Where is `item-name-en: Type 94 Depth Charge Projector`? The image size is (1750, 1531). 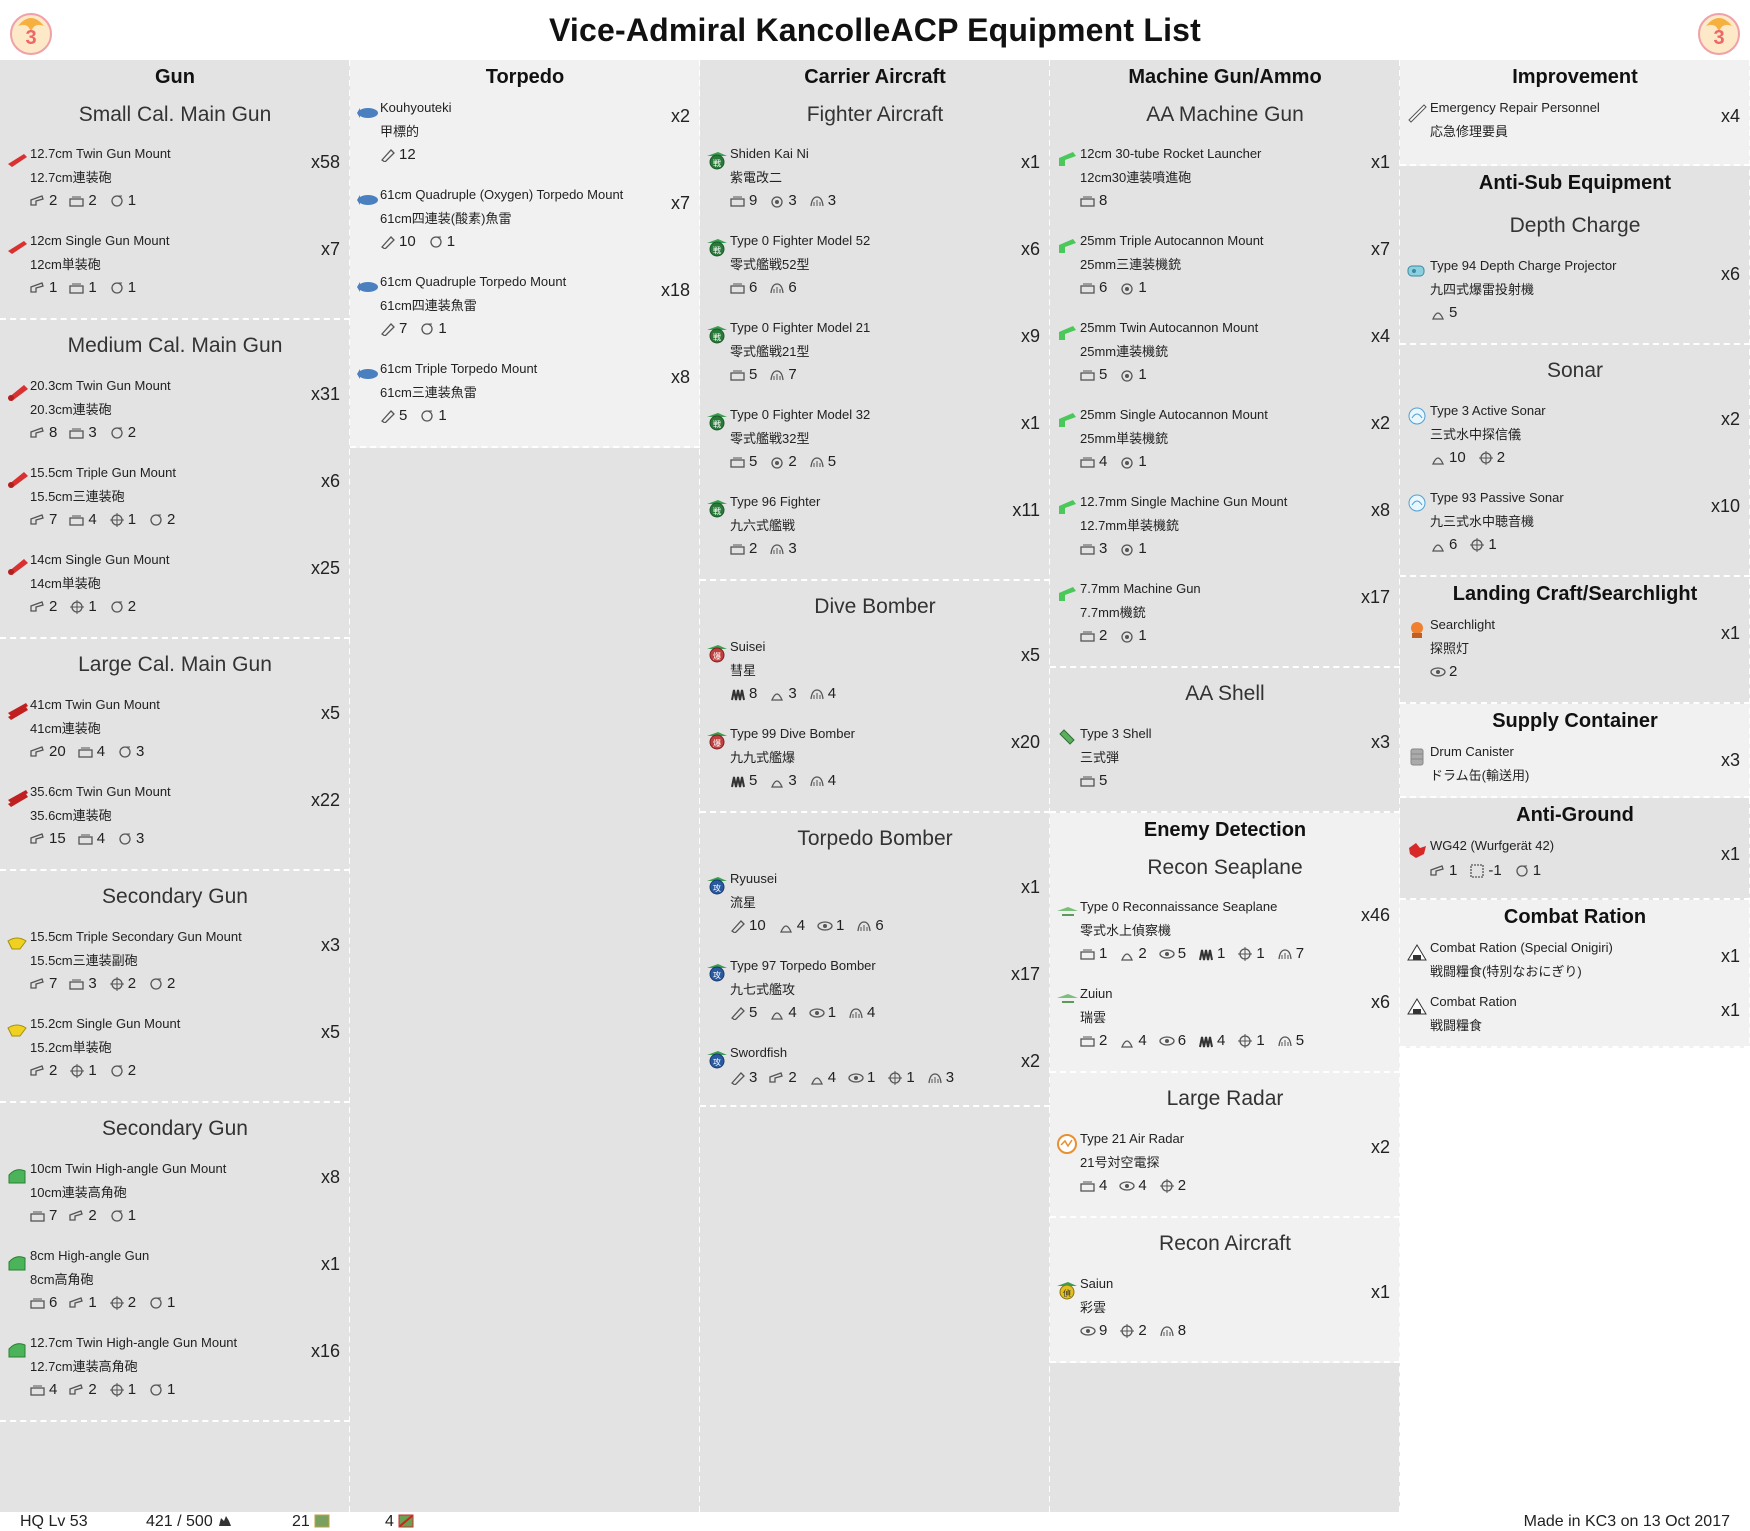 item-name-en: Type 94 Depth Charge Projector is located at coordinates (1523, 265).